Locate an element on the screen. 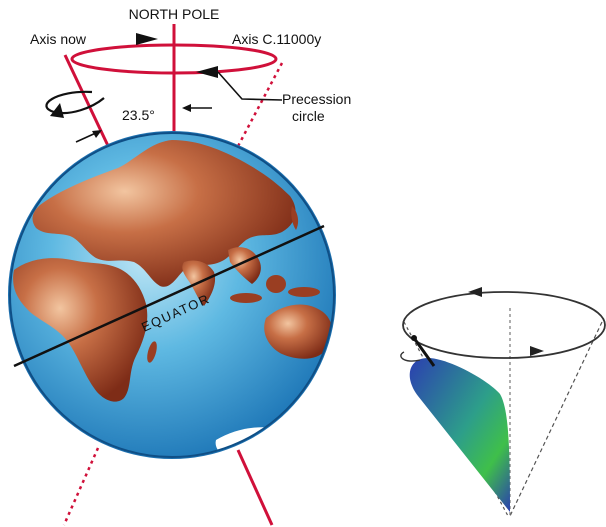 The image size is (606, 527). top-precession-circle is located at coordinates (504, 325).